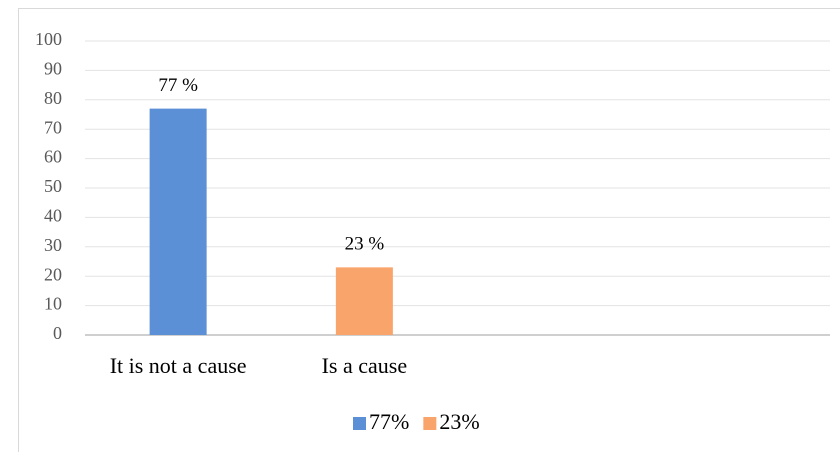  I want to click on y-tick-label: 70, so click(53, 127).